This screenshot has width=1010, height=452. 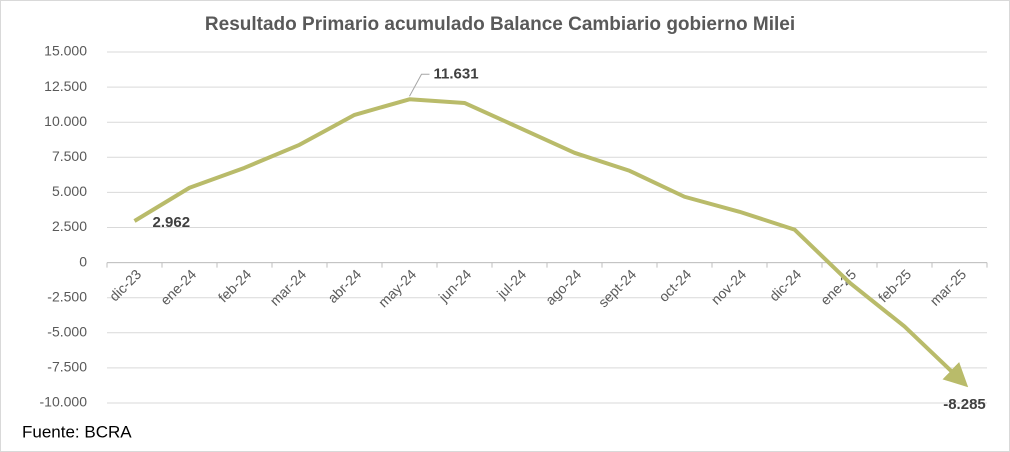 I want to click on data-label: -8.285, so click(x=964, y=404).